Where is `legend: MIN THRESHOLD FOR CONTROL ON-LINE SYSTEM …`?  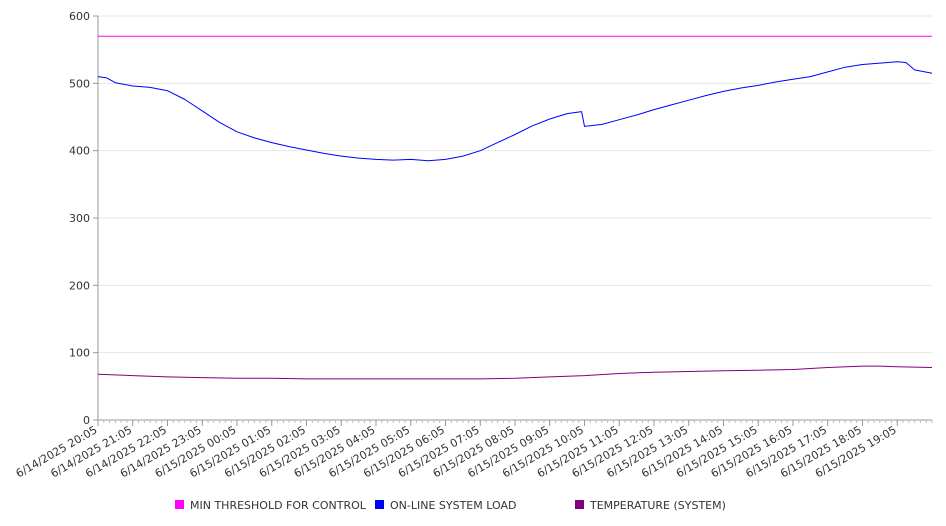 legend: MIN THRESHOLD FOR CONTROL ON-LINE SYSTEM … is located at coordinates (450, 505).